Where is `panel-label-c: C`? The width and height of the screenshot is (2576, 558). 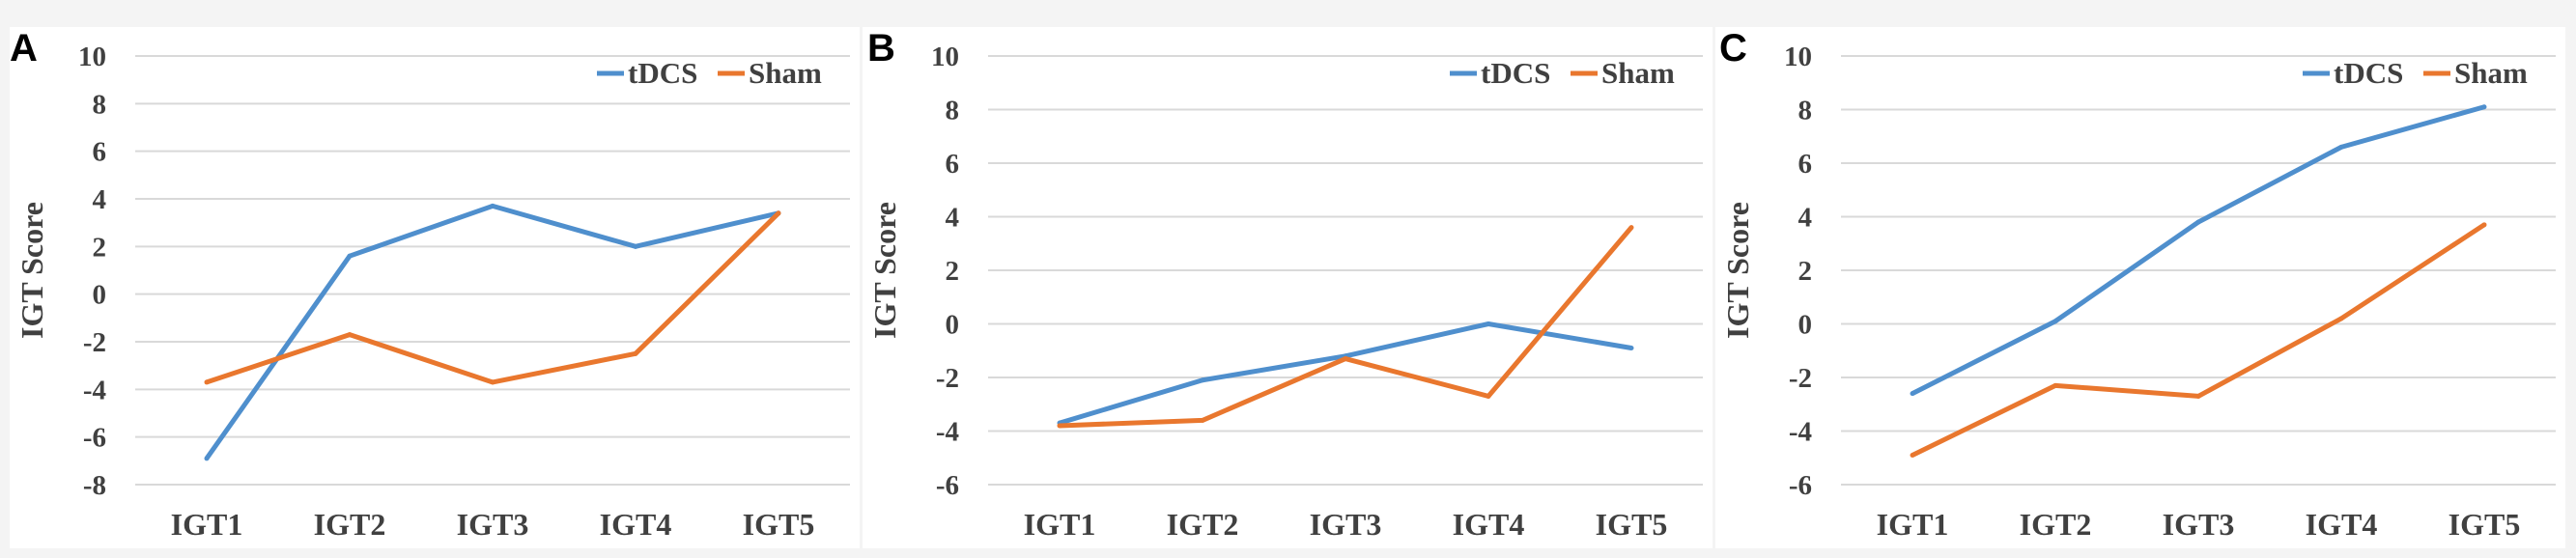
panel-label-c: C is located at coordinates (1733, 48).